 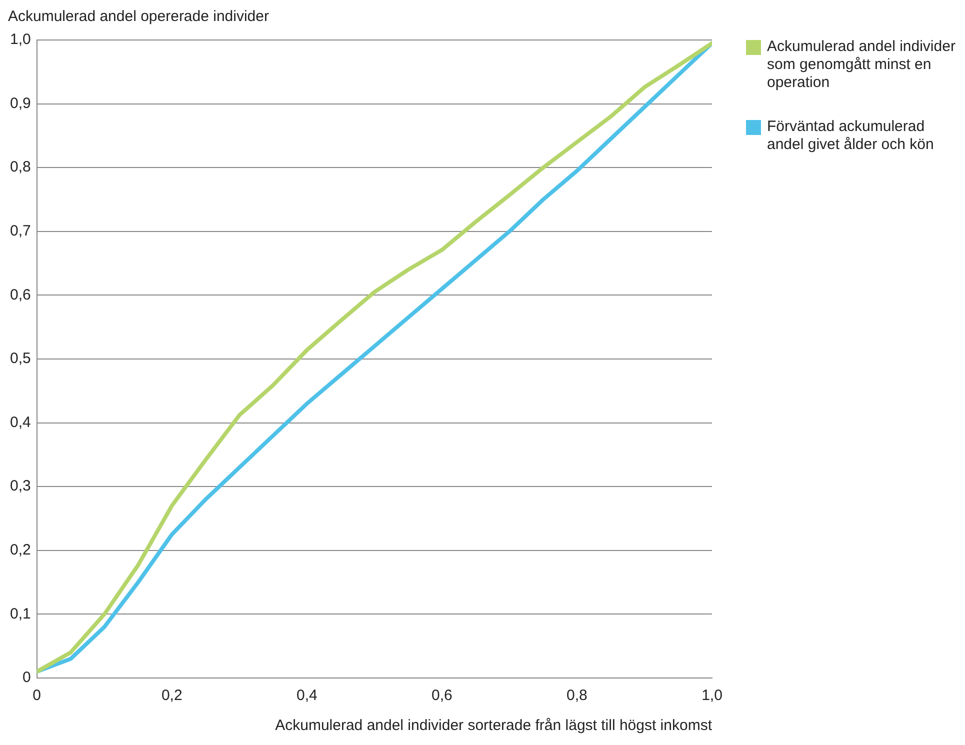 What do you see at coordinates (861, 65) in the screenshot?
I see `legend-label: Ackumulerad andel individer som genomgått minst en operation` at bounding box center [861, 65].